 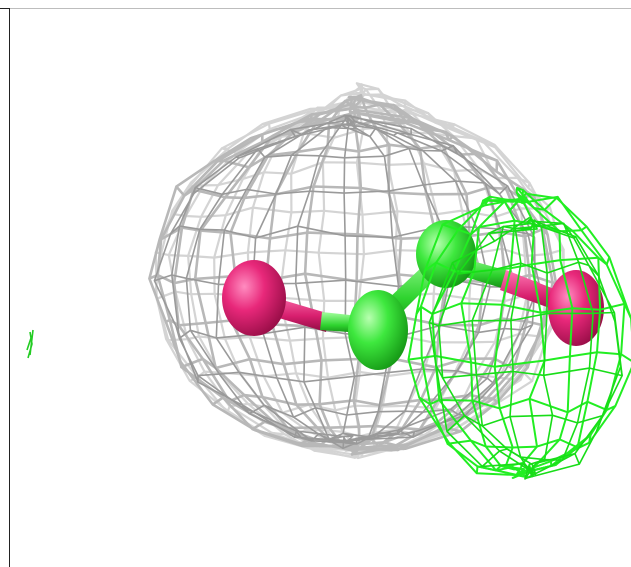 I want to click on viewport-left-border, so click(x=9, y=287).